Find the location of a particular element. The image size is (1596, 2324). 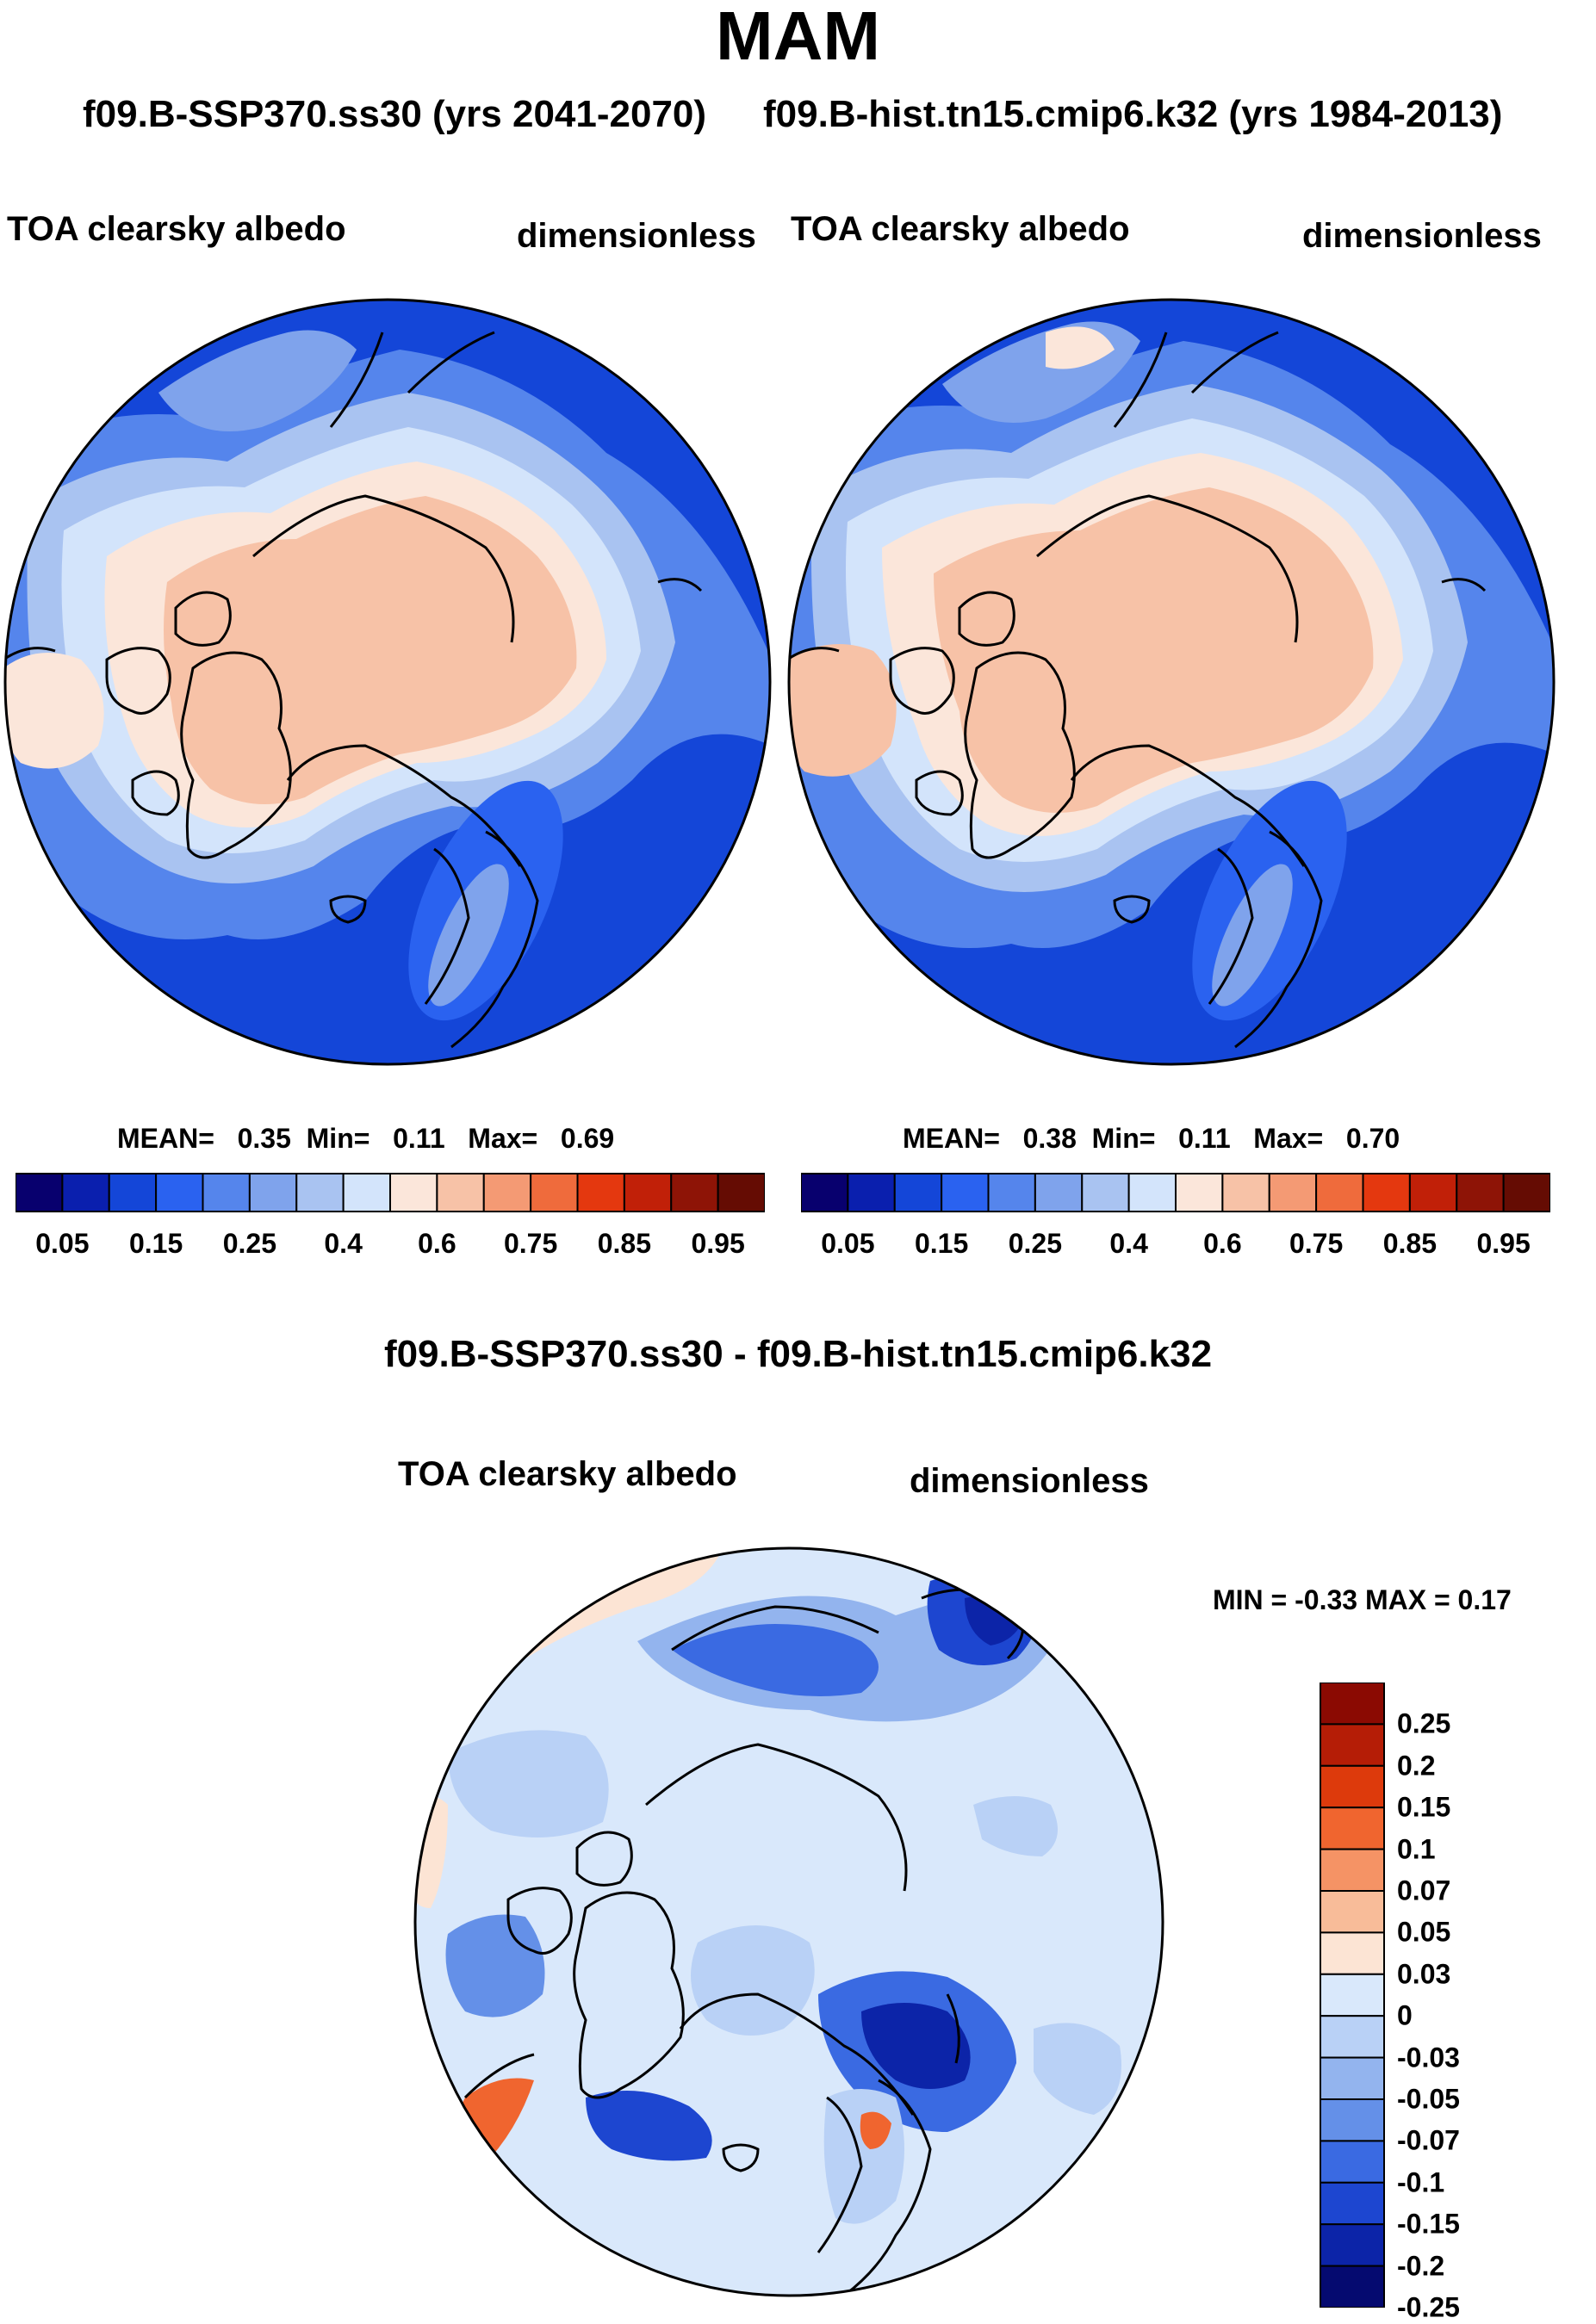

panel2-variable-label: TOA clearsky albedo is located at coordinates (960, 229).